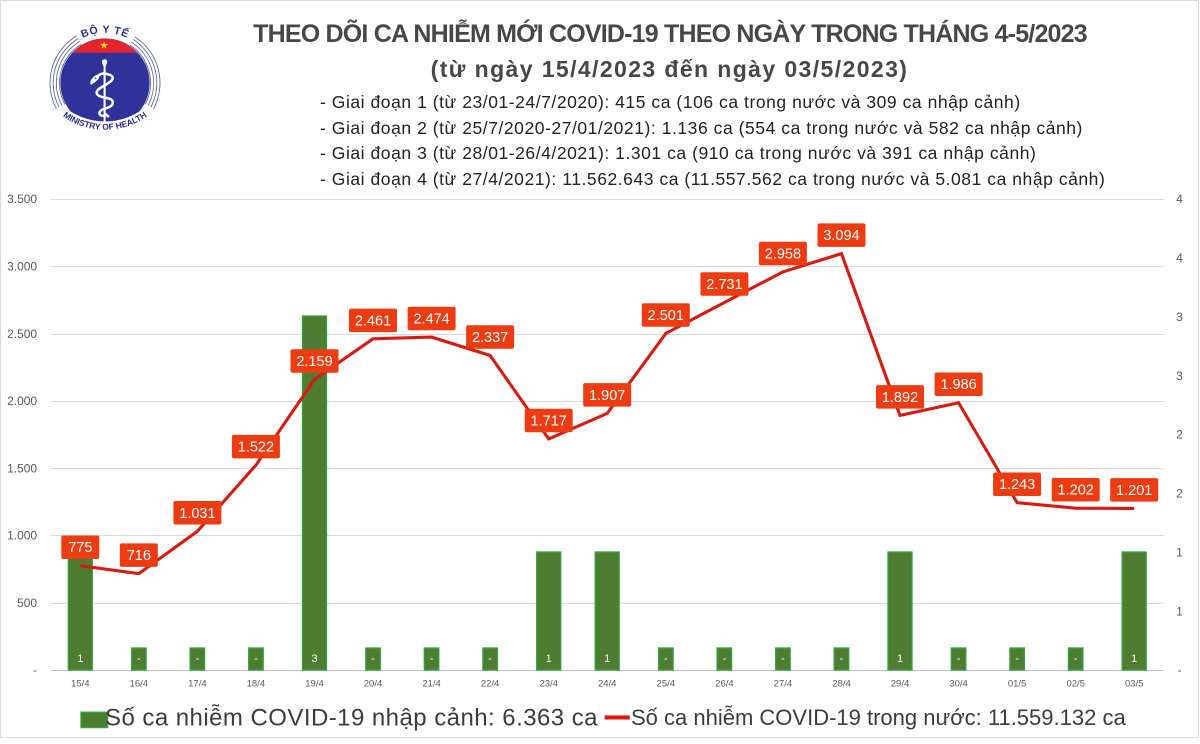 Image resolution: width=1200 pixels, height=744 pixels. Describe the element at coordinates (314, 684) in the screenshot. I see `svg-text: 19/4` at that location.